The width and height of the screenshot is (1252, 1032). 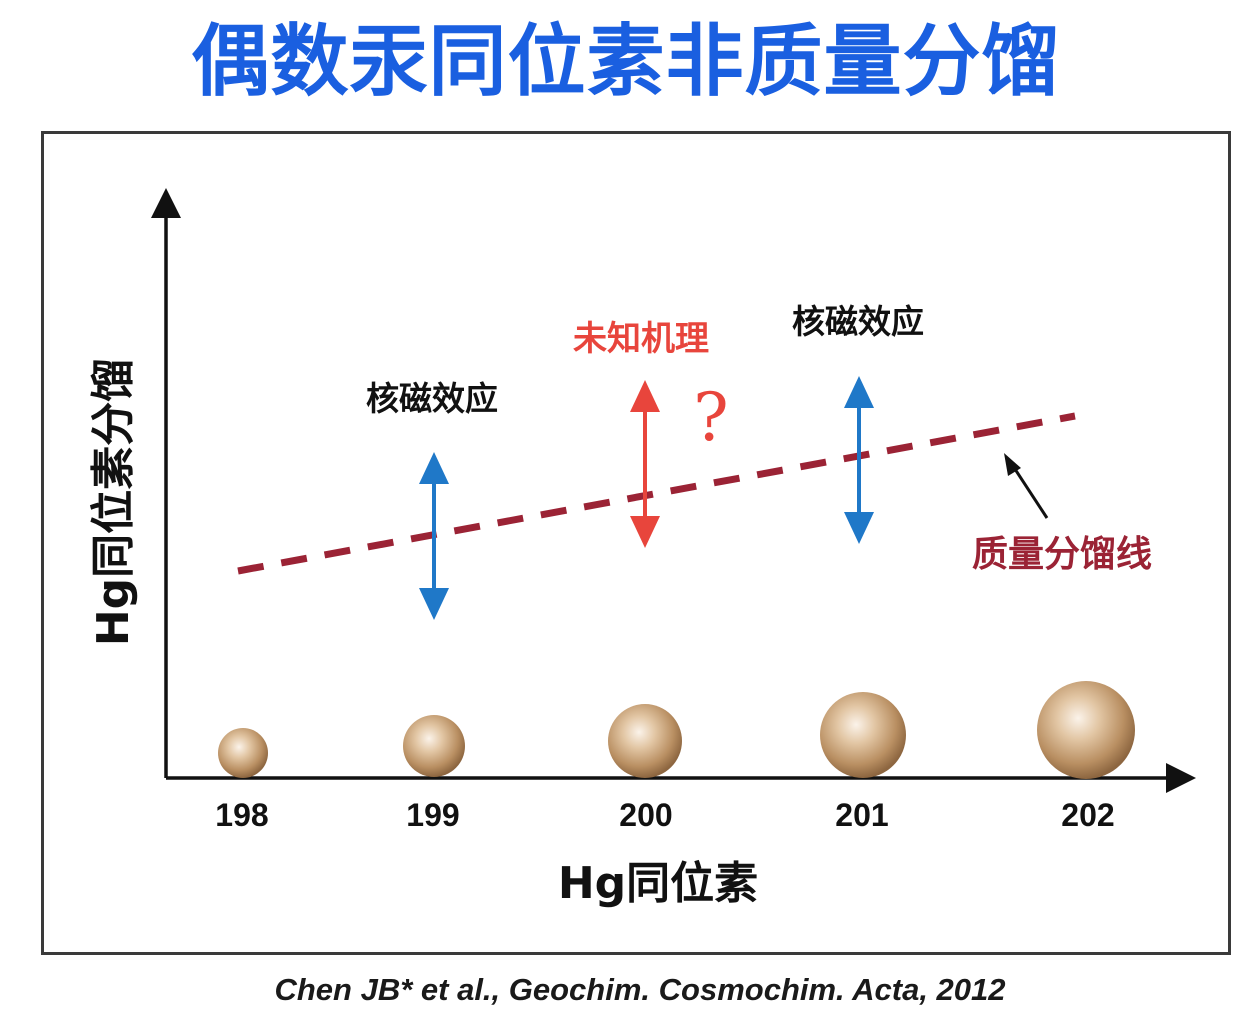 What do you see at coordinates (166, 203) in the screenshot?
I see `y-axis-arrowhead` at bounding box center [166, 203].